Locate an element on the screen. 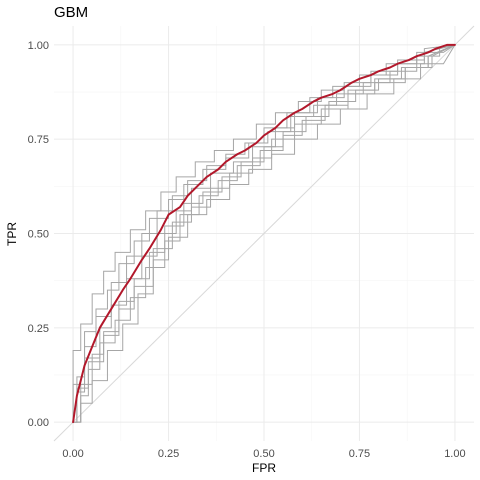 The image size is (480, 480). y-axis-tick-labels: 0.00 0.25 0.50 0.75 1.00 is located at coordinates (38, 234).